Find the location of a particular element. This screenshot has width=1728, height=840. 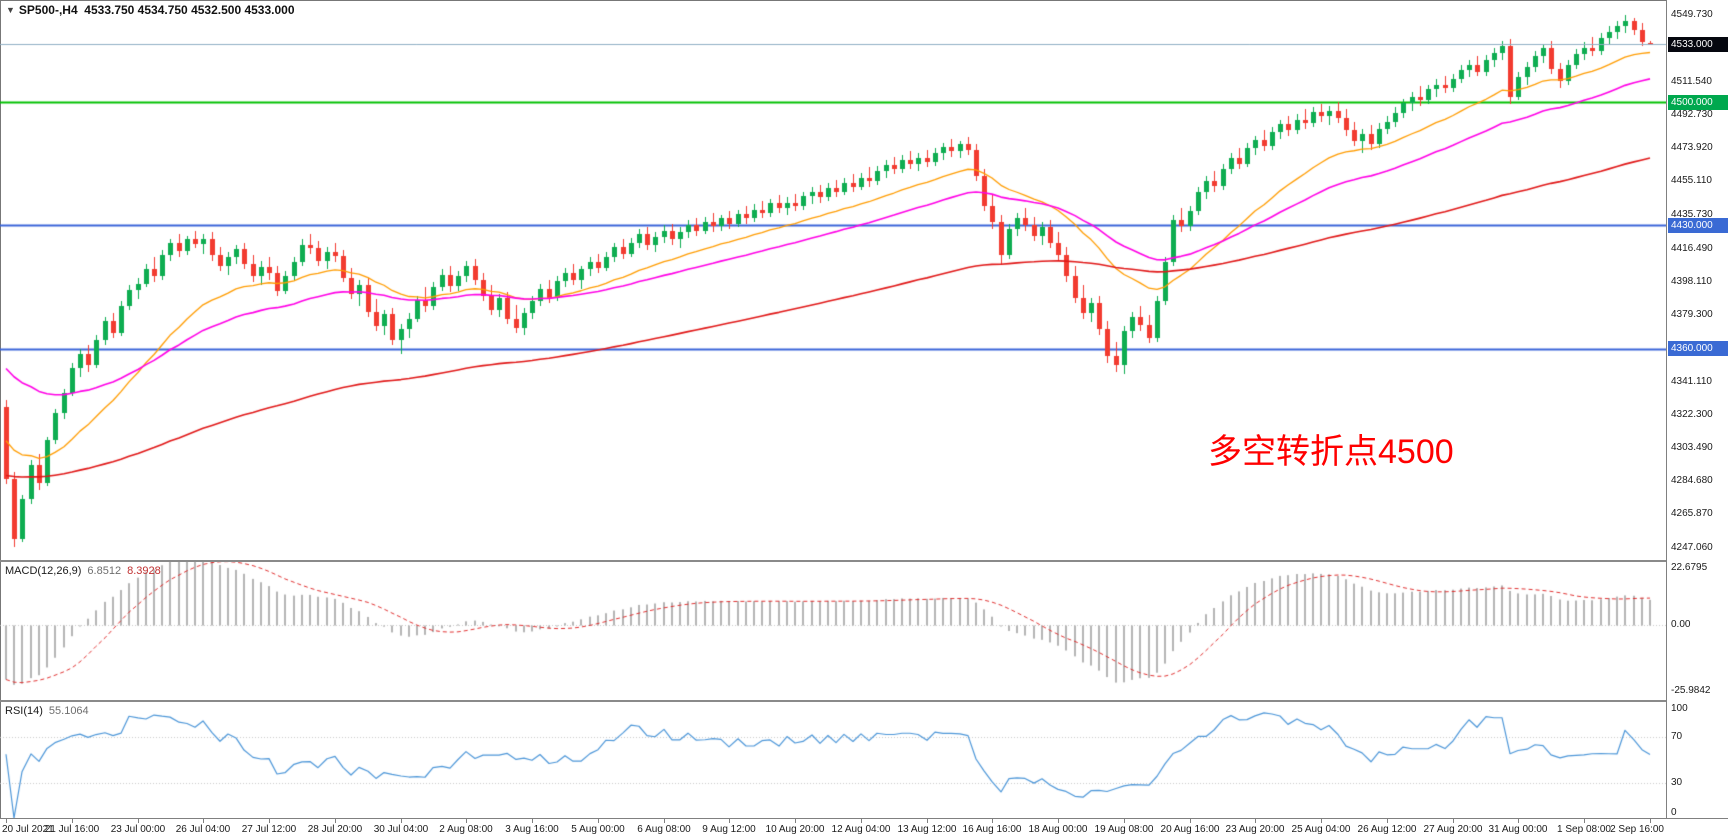

time-axis-label: 2 Sep 16:00 is located at coordinates (1637, 829).